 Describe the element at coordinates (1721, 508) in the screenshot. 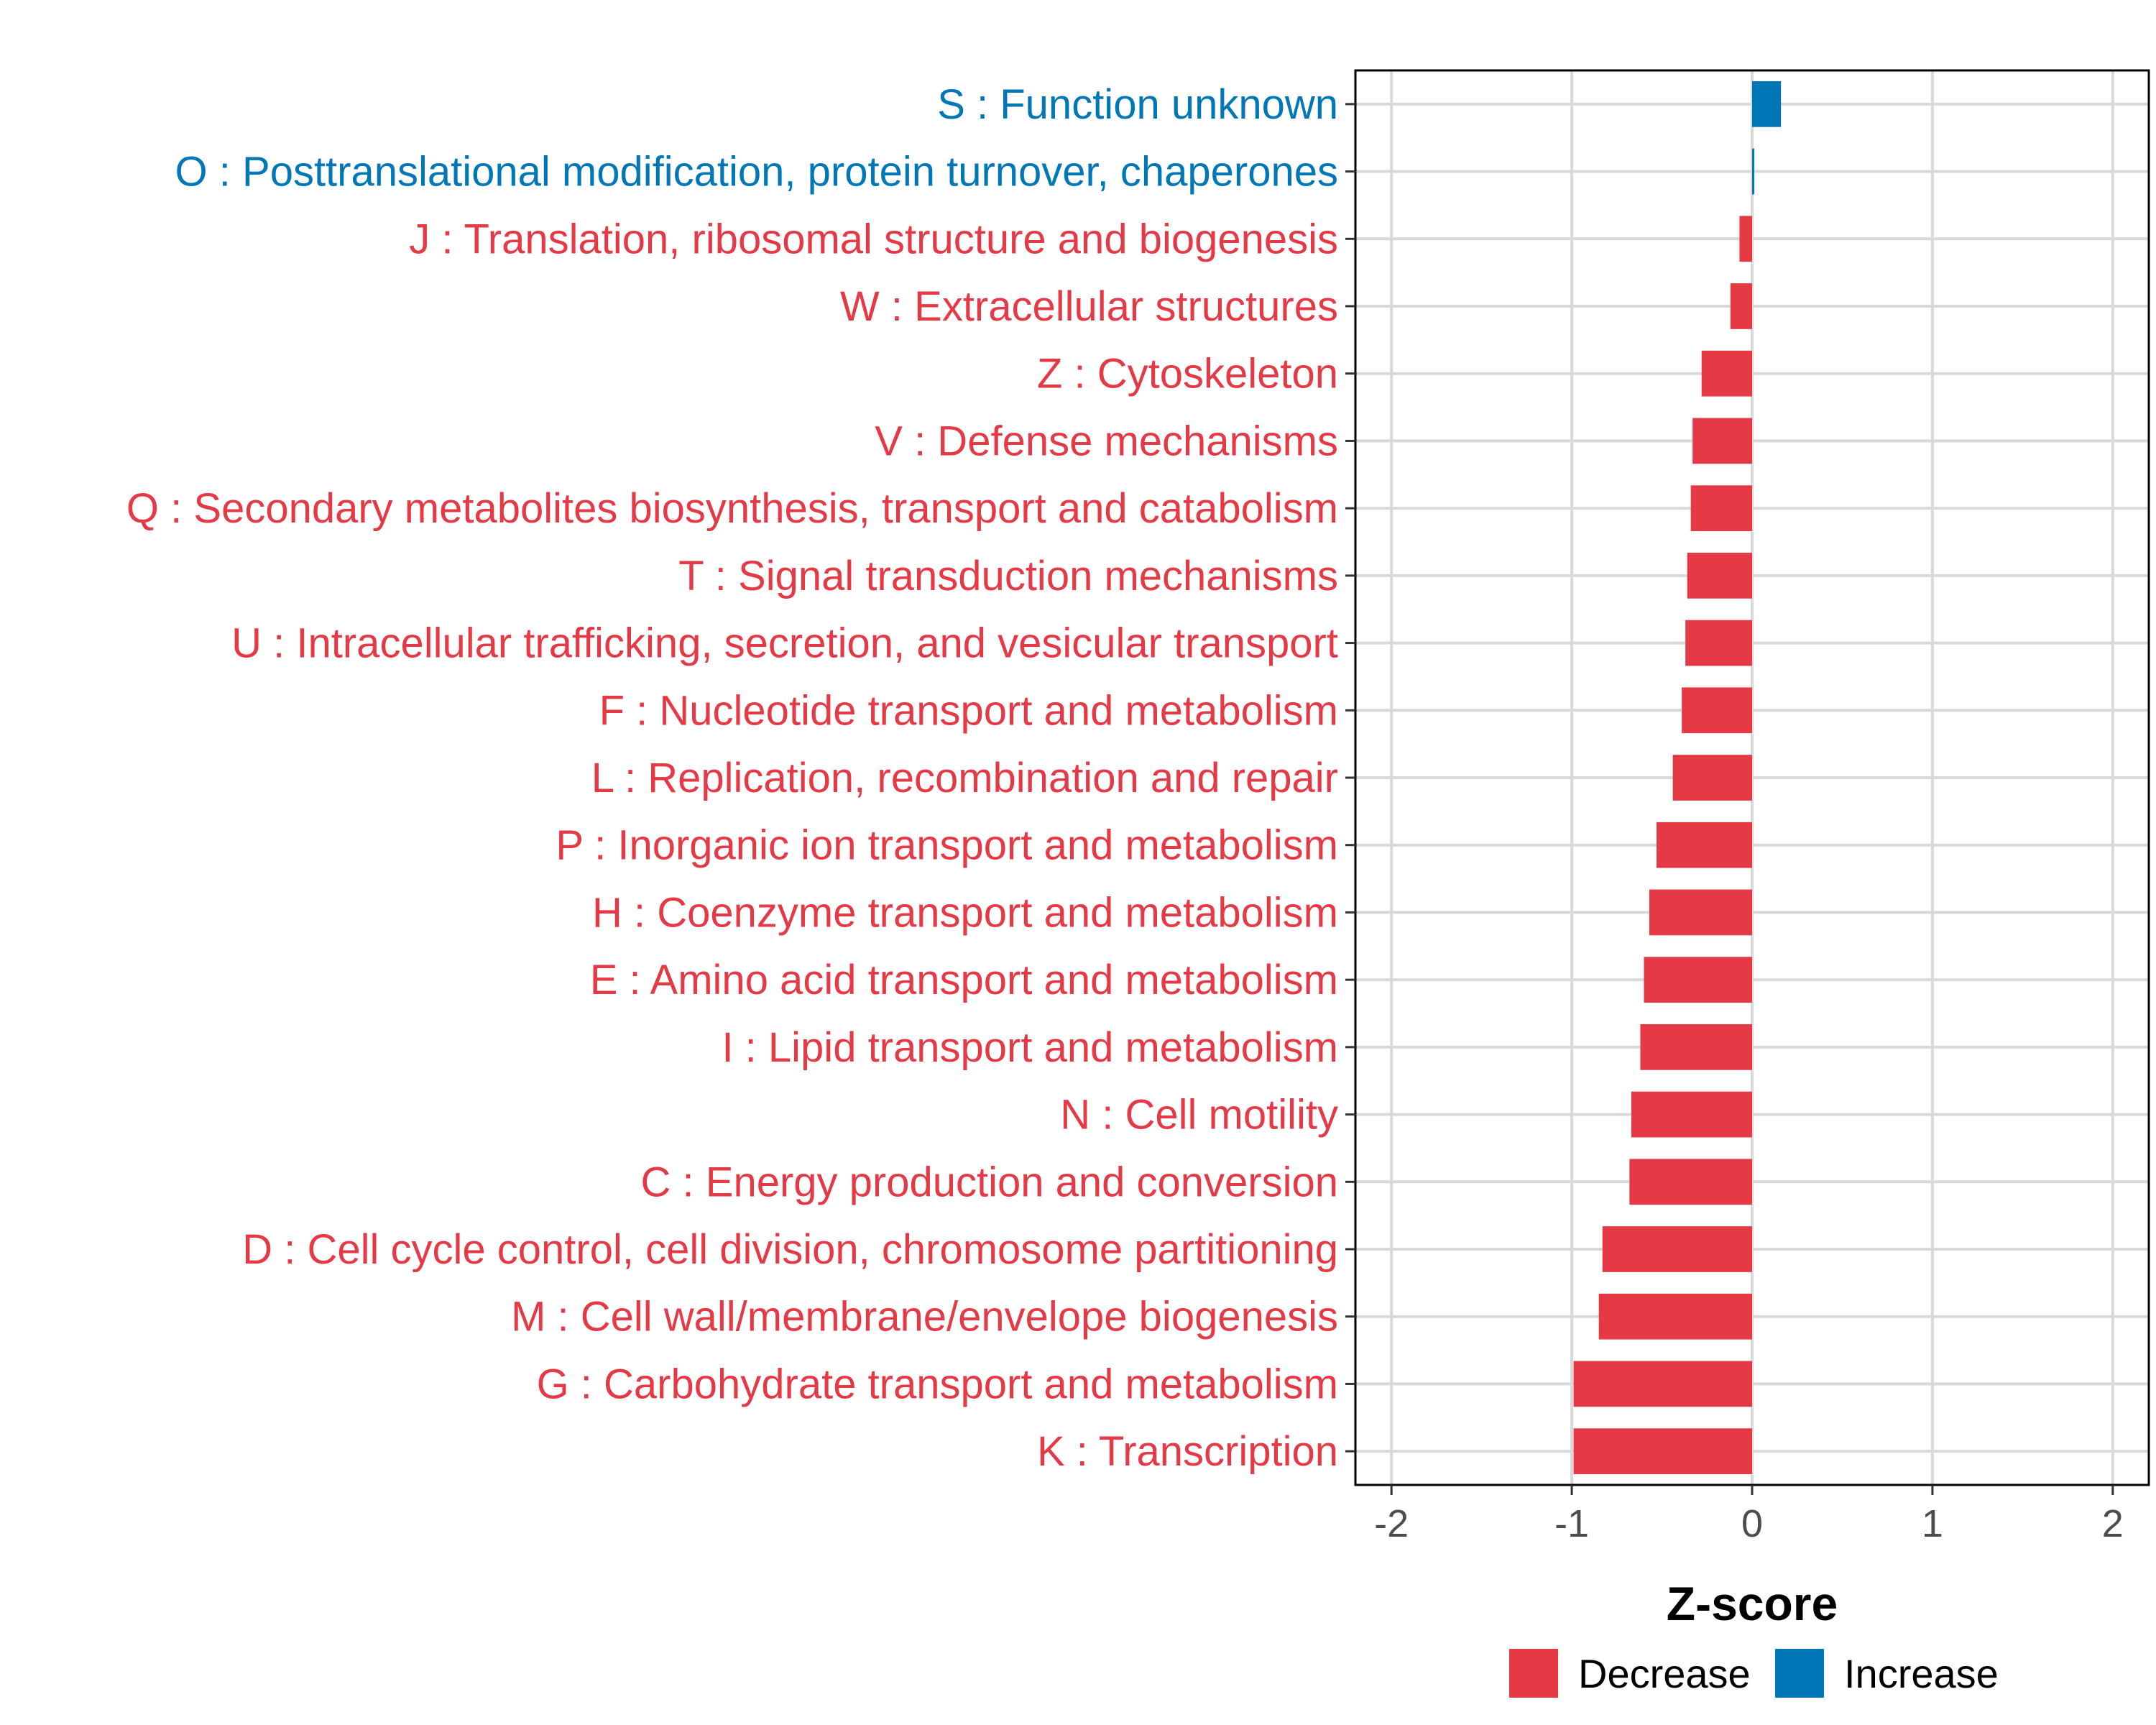

I see `bar-q` at that location.